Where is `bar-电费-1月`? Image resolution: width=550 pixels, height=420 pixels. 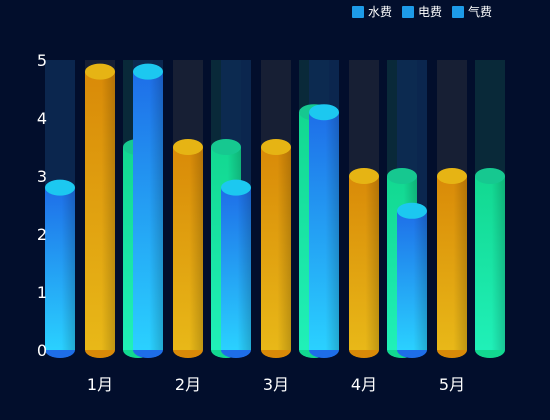 bar-电费-1月 is located at coordinates (100, 210).